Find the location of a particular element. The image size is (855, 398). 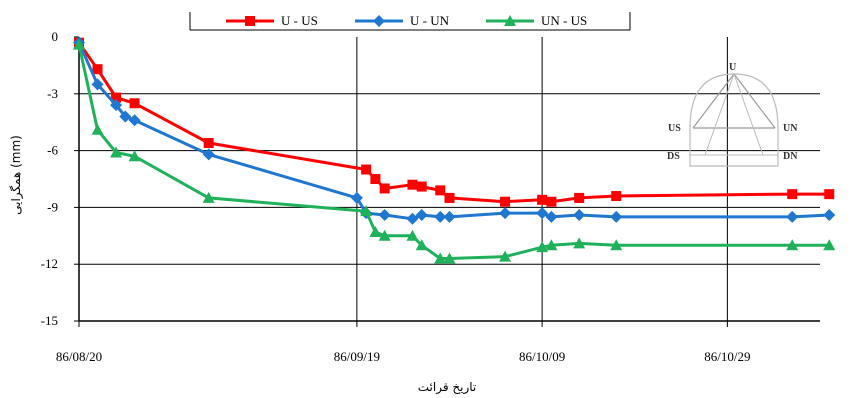

y-tick-label: -9 is located at coordinates (52, 206).